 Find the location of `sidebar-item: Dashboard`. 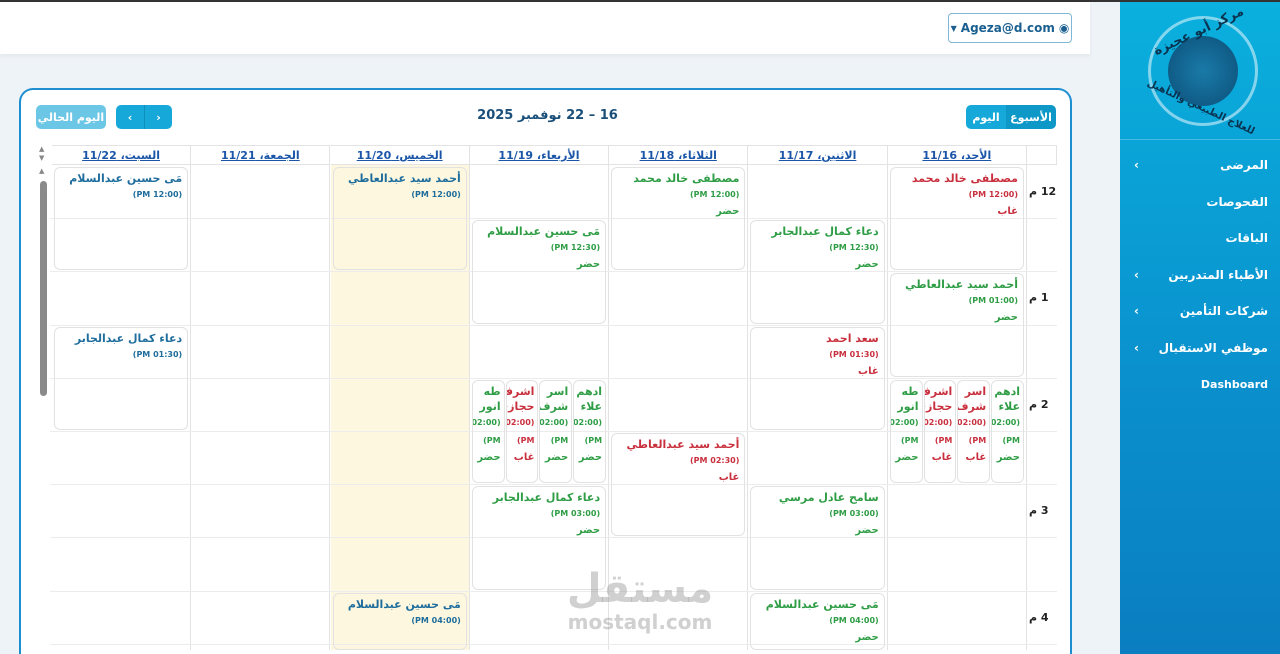

sidebar-item: Dashboard is located at coordinates (1200, 384).